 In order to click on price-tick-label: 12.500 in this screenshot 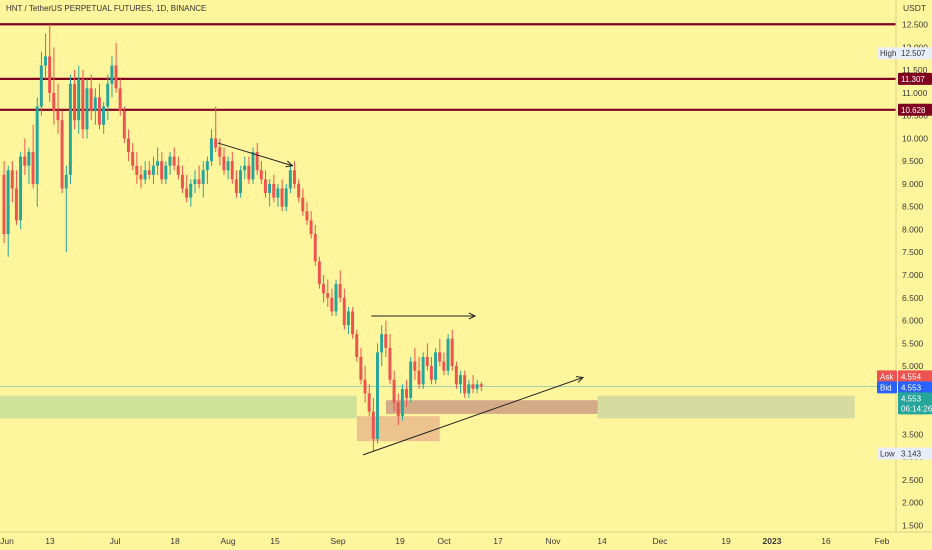, I will do `click(915, 25)`.